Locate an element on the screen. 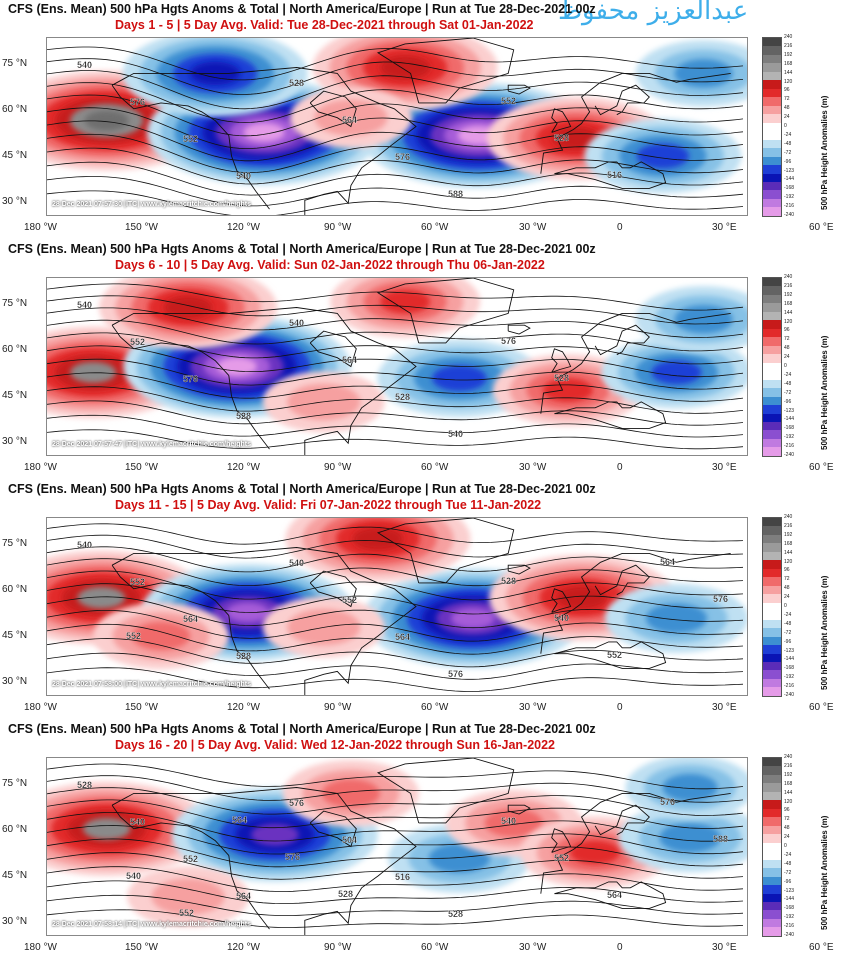 The height and width of the screenshot is (960, 841). lon-label: 30 °E is located at coordinates (724, 467).